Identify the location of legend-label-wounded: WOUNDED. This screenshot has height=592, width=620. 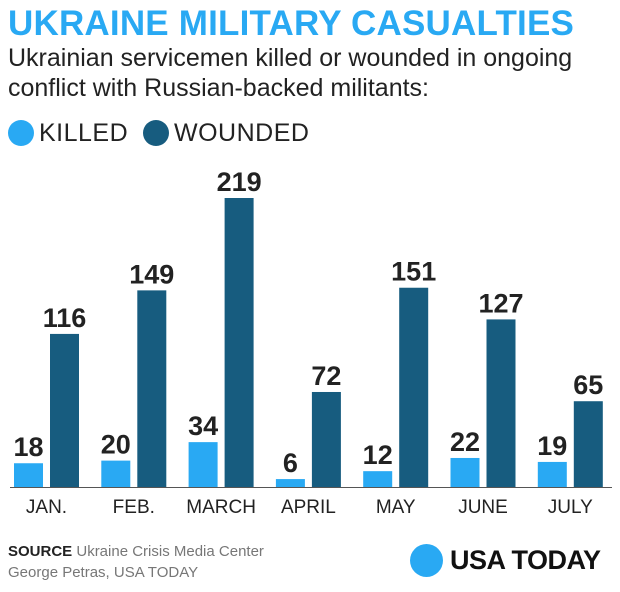
(242, 133).